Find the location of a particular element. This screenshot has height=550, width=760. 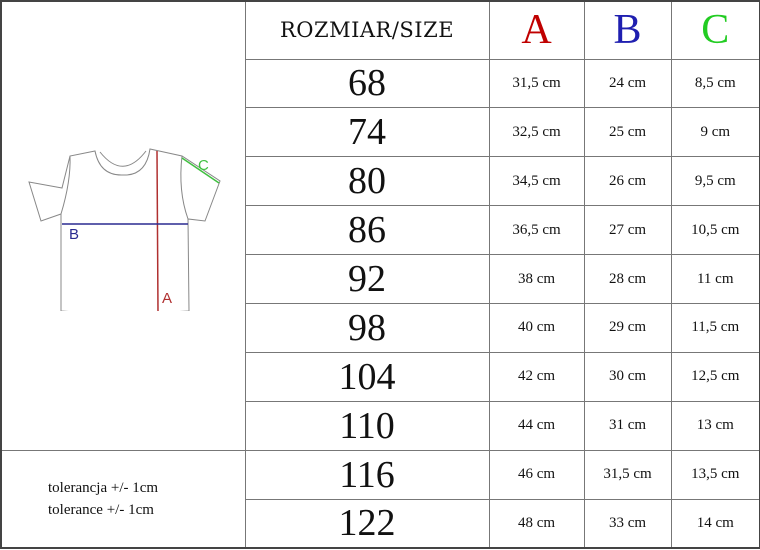

size-cell: 74 is located at coordinates (367, 132).